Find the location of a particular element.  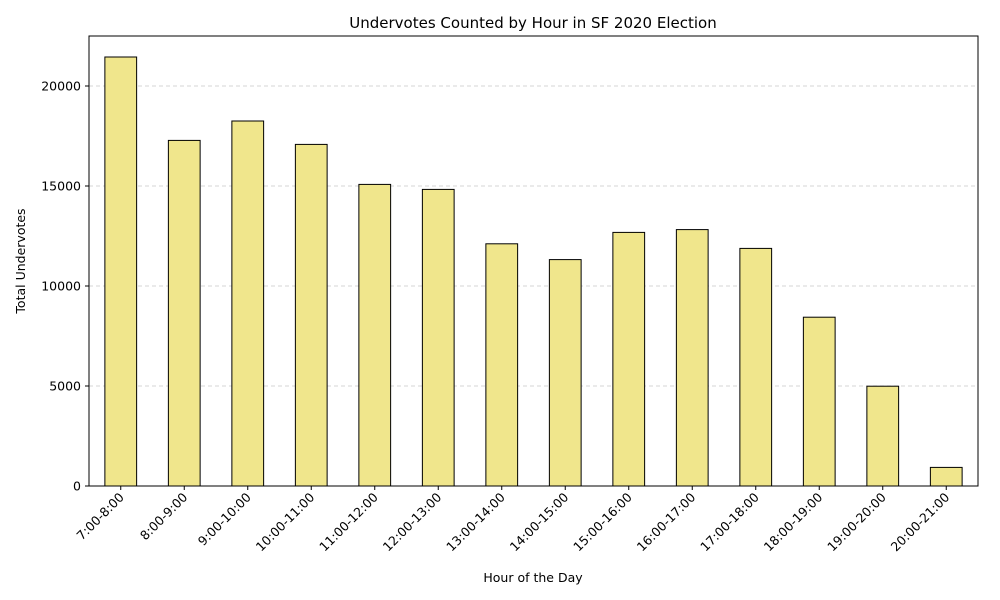

y-axis-label: Total Undervotes is located at coordinates (20, 261).